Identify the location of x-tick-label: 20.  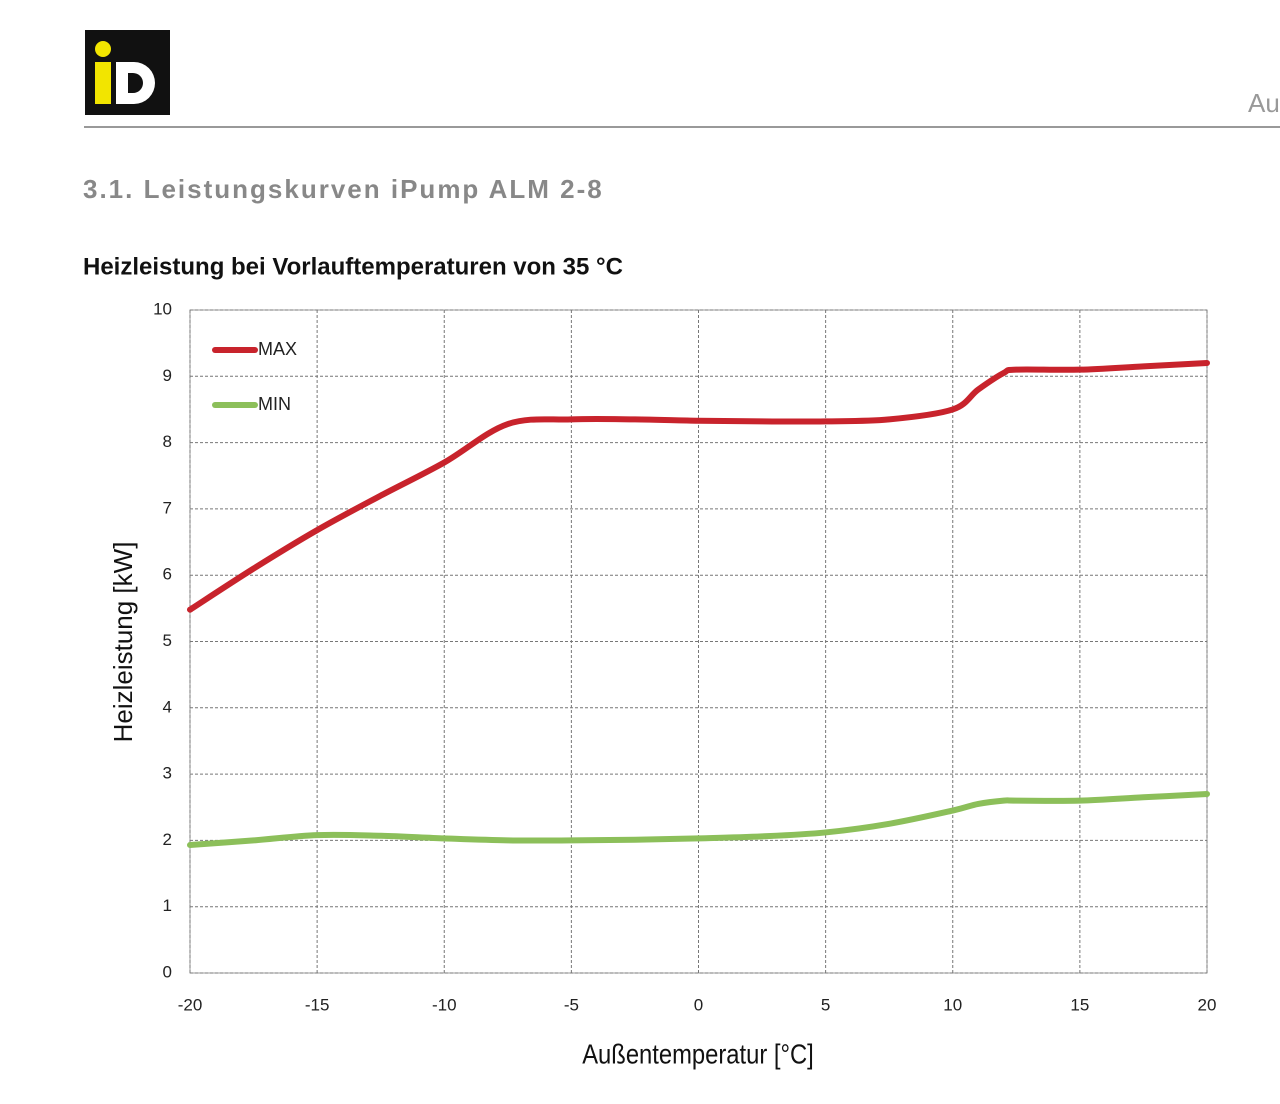
(1207, 1004).